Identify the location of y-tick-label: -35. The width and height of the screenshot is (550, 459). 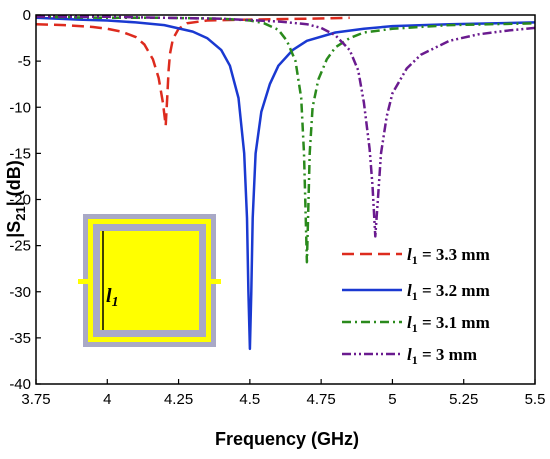
(20, 338).